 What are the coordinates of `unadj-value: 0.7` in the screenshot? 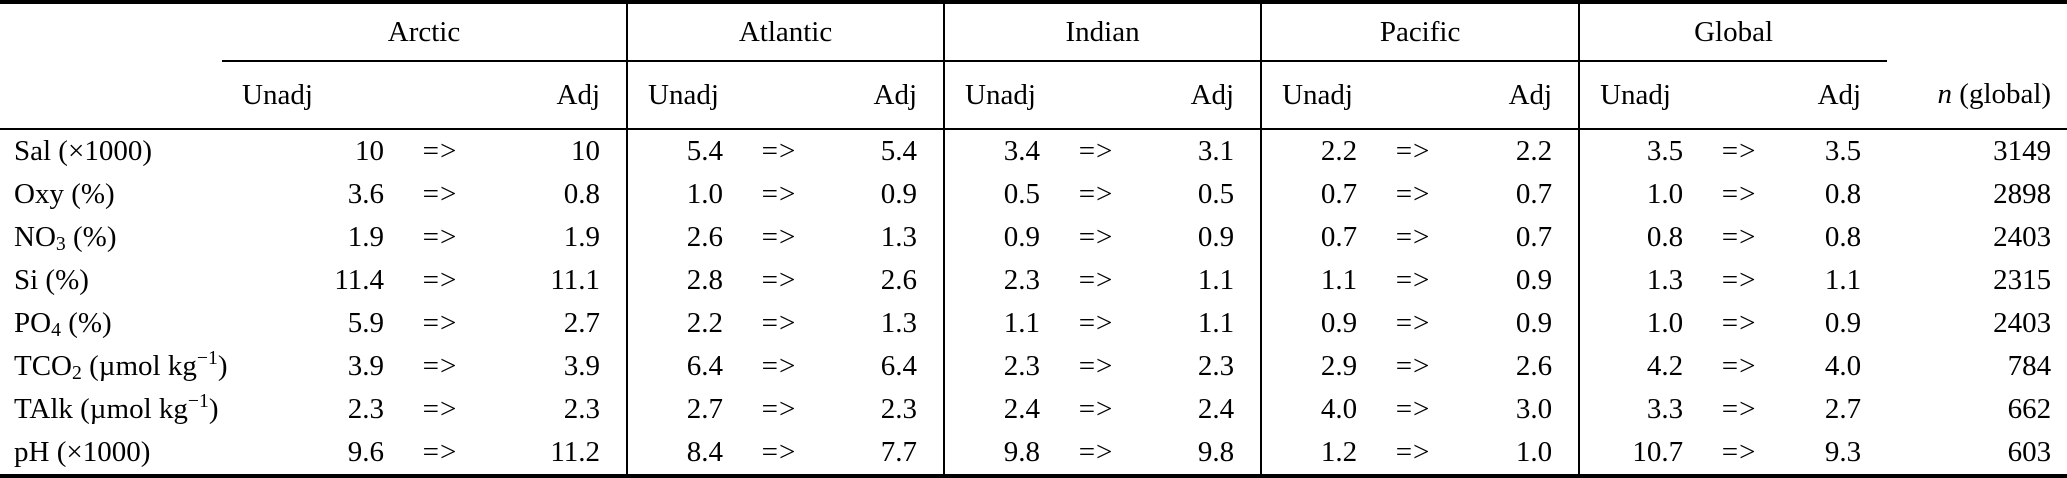 It's located at (1312, 237).